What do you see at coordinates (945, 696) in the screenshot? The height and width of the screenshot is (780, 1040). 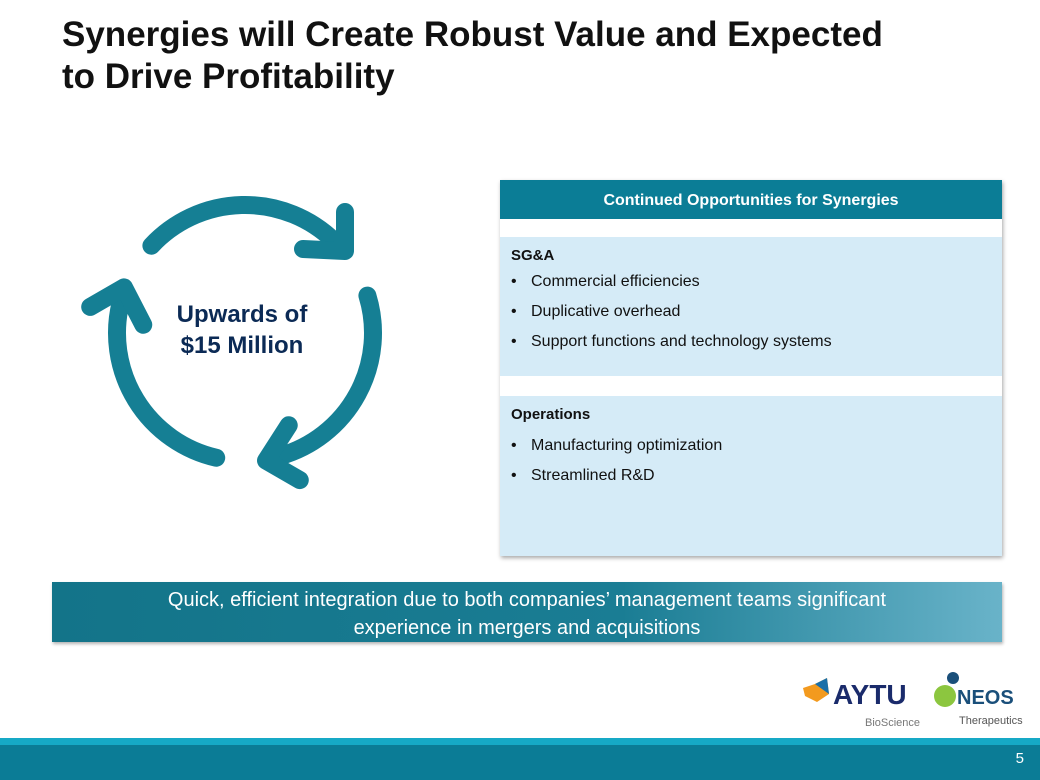 I see `neos-icon` at bounding box center [945, 696].